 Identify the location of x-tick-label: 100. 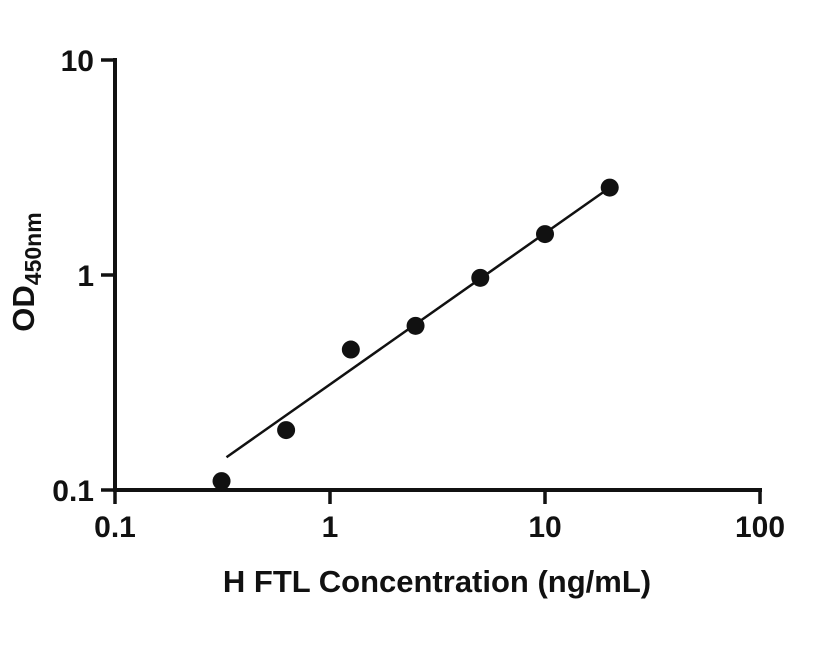
(760, 527).